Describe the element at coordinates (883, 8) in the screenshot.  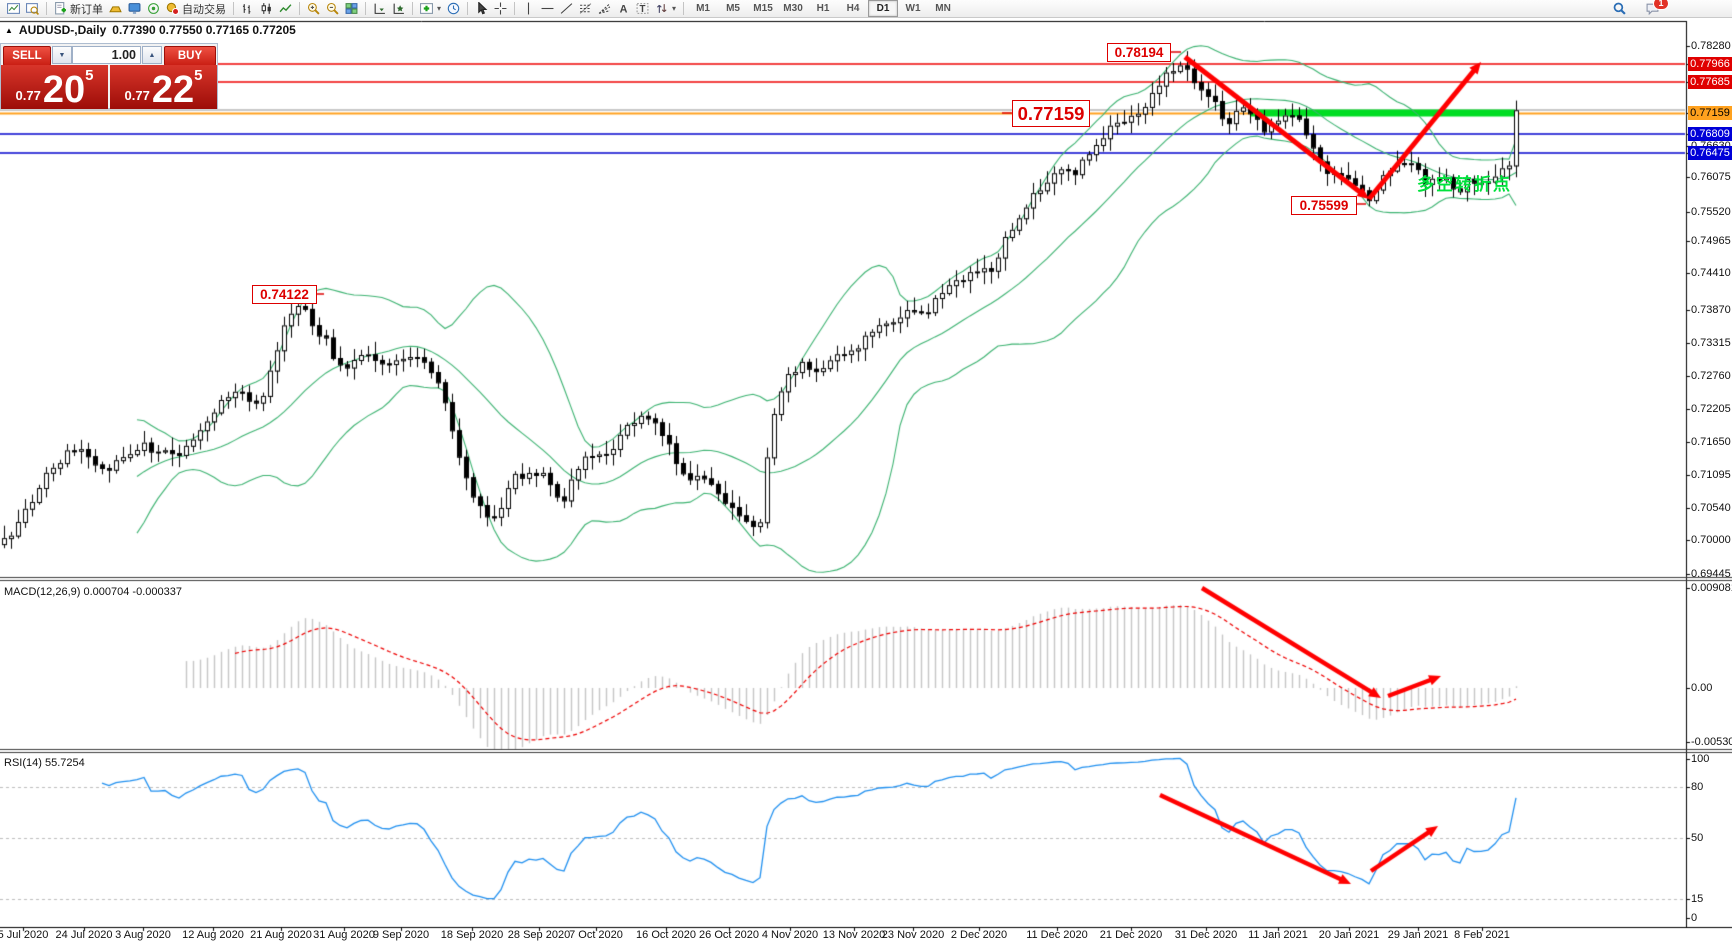
I see `timeframe-d1-button: D1` at that location.